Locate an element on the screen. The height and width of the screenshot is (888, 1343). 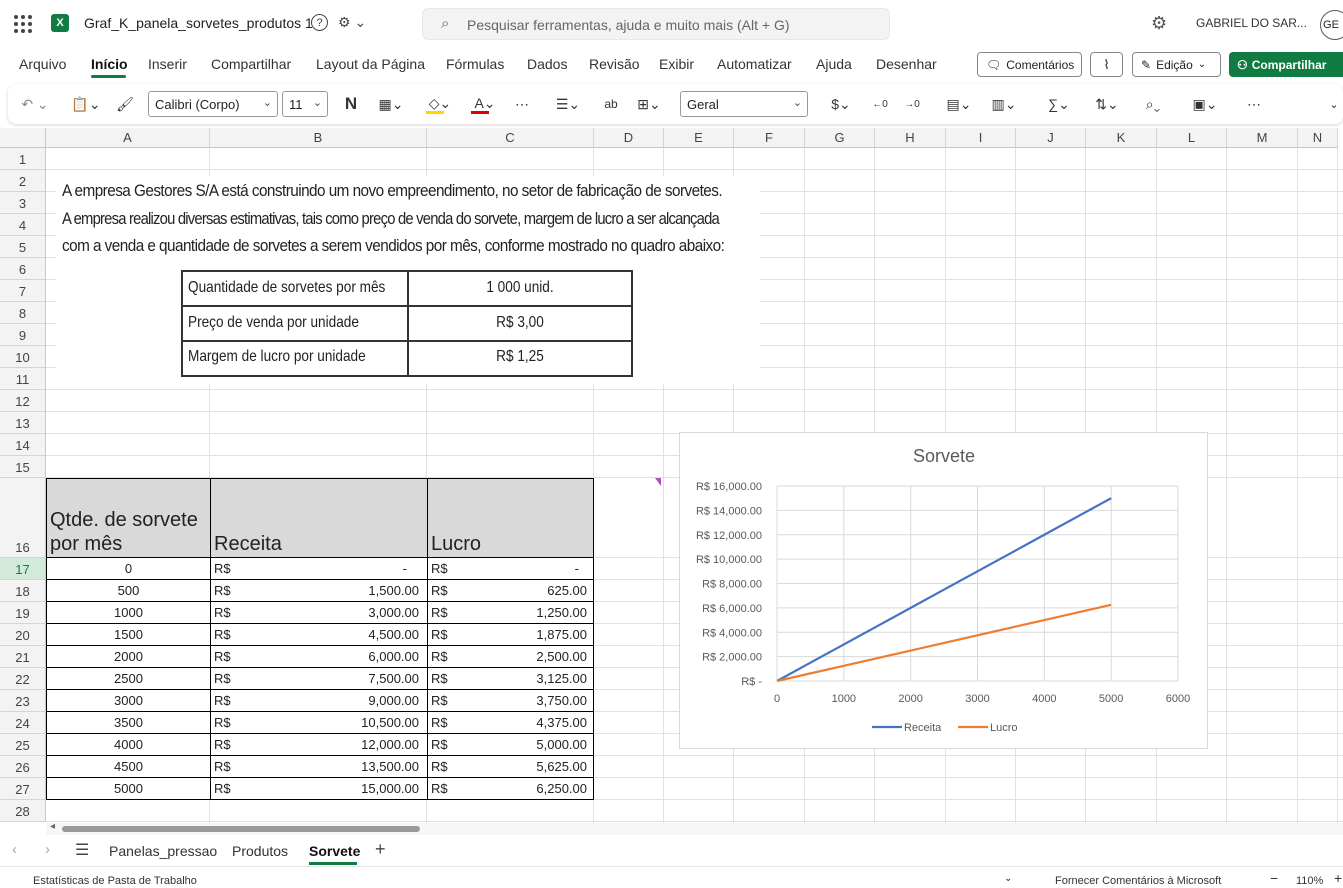
cell-receita-value: 15,000.00 is located at coordinates (390, 788).